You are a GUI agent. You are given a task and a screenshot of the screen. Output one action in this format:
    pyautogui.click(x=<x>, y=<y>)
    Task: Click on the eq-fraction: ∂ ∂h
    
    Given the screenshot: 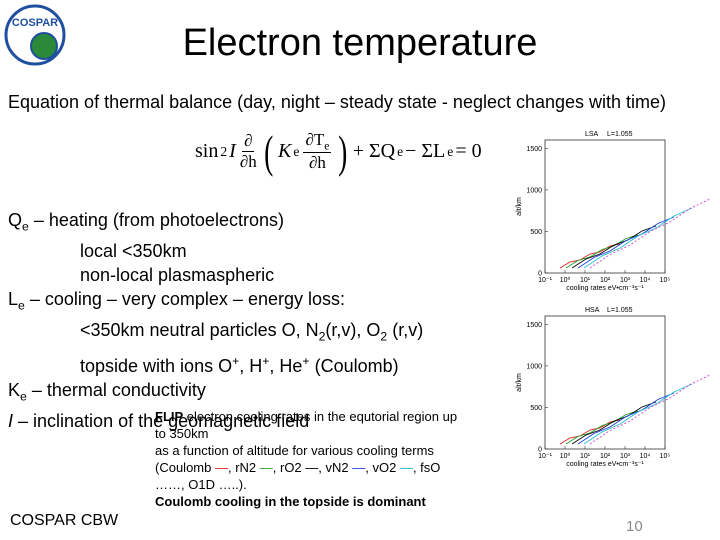 What is the action you would take?
    pyautogui.click(x=248, y=151)
    